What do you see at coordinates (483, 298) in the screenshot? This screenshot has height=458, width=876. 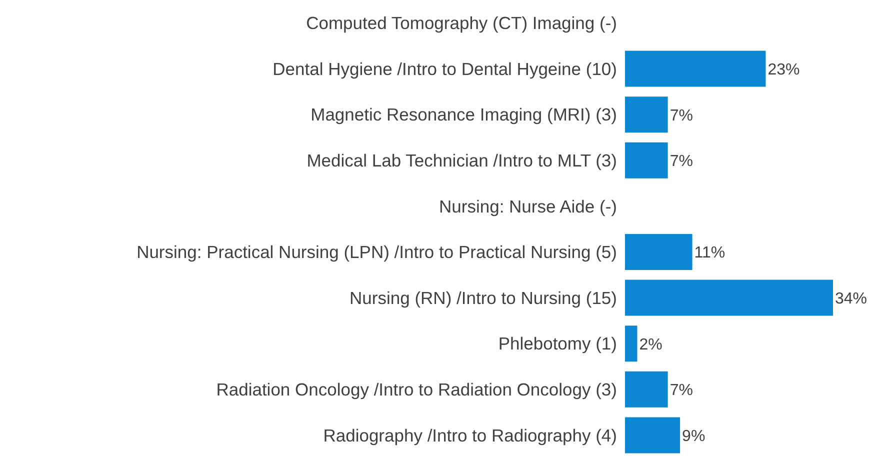 I see `y-tick-label: Nursing (RN) /Intro to Nursing (15)` at bounding box center [483, 298].